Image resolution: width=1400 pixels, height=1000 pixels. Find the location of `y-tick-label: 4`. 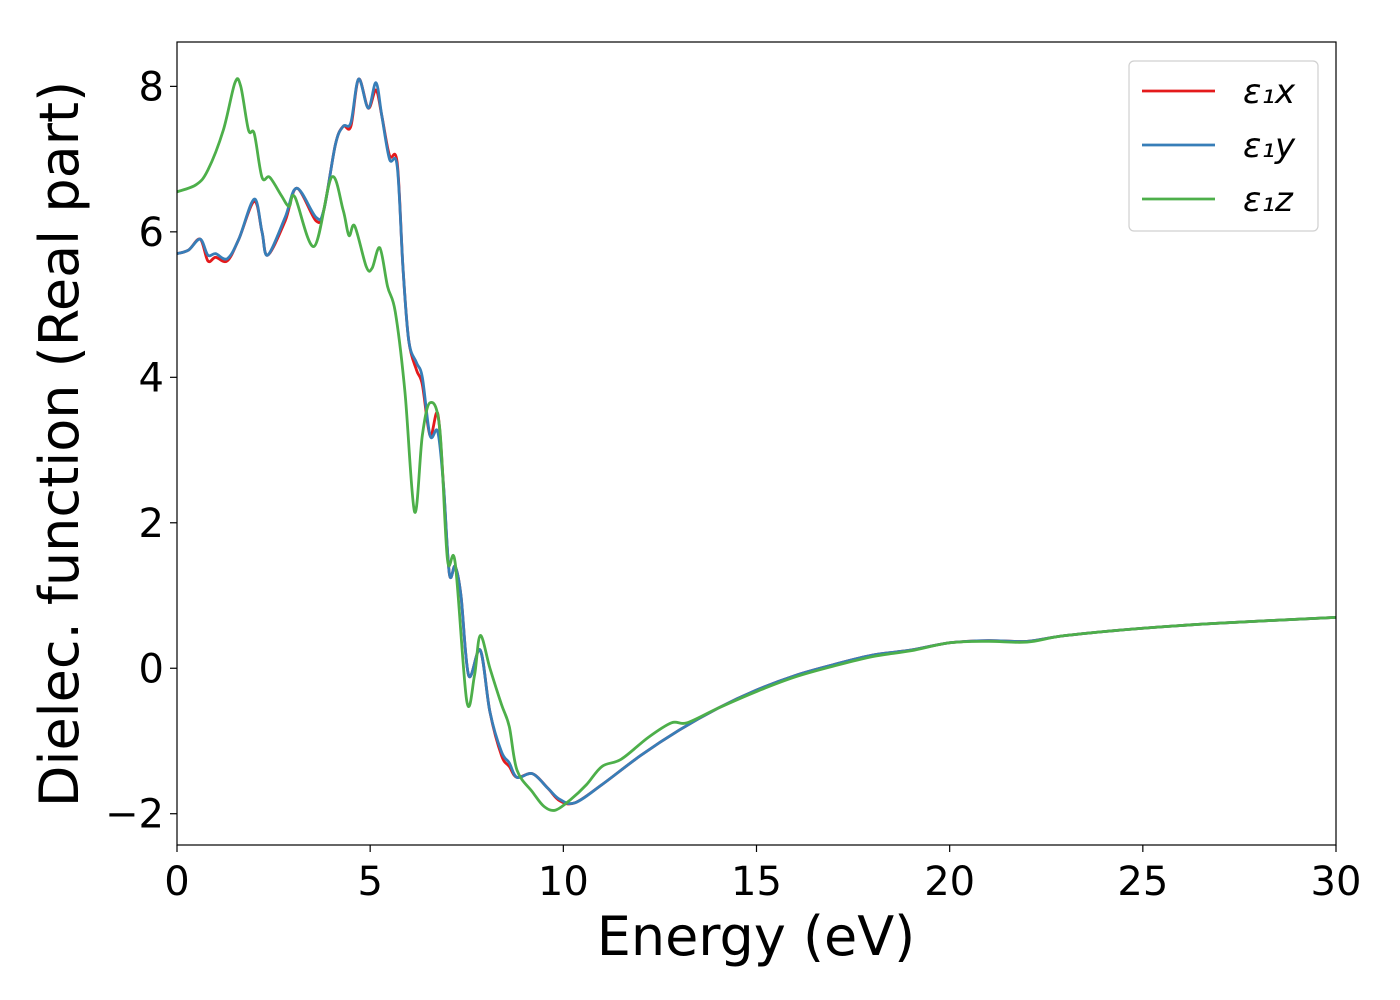

y-tick-label: 4 is located at coordinates (151, 378).